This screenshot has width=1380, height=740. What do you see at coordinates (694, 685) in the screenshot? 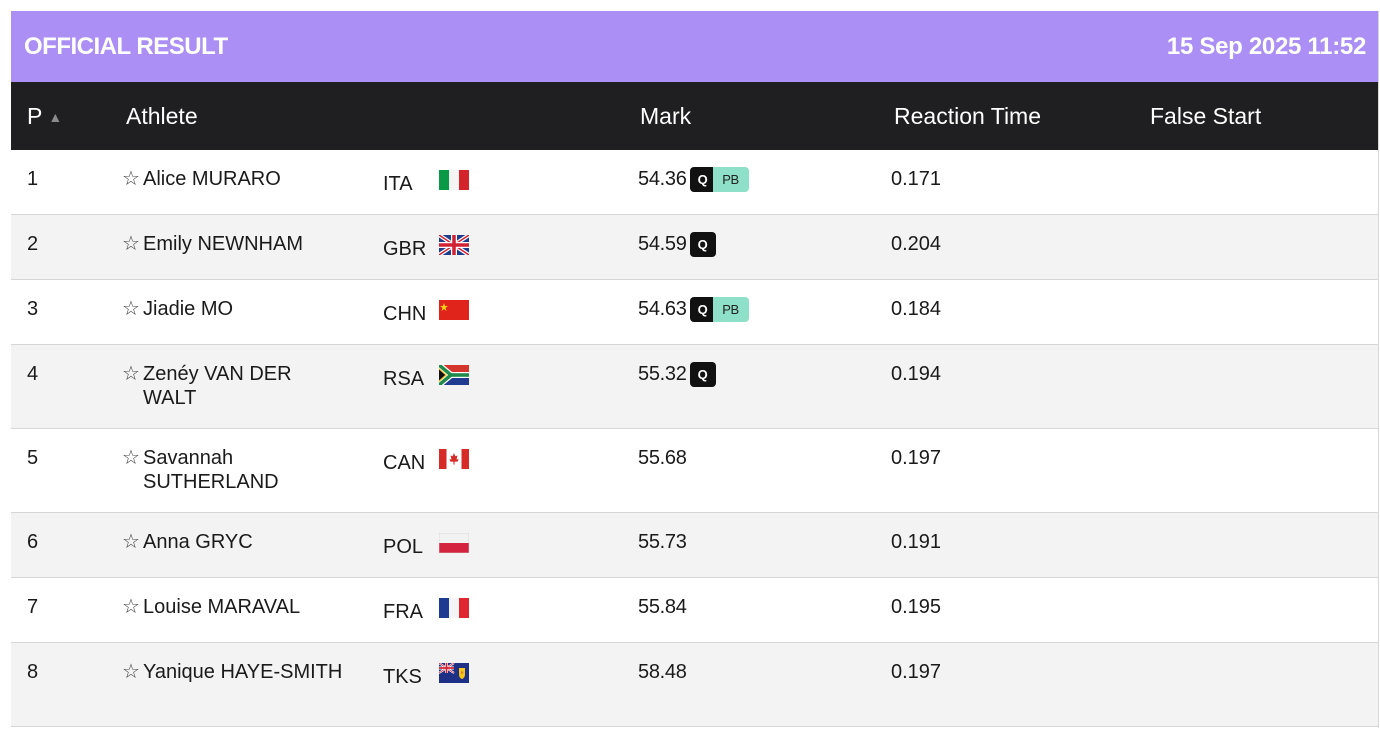
I see `table-row: 8 ☆ Yanique HAYE-SMITH TKS 58.48 0.197` at bounding box center [694, 685].